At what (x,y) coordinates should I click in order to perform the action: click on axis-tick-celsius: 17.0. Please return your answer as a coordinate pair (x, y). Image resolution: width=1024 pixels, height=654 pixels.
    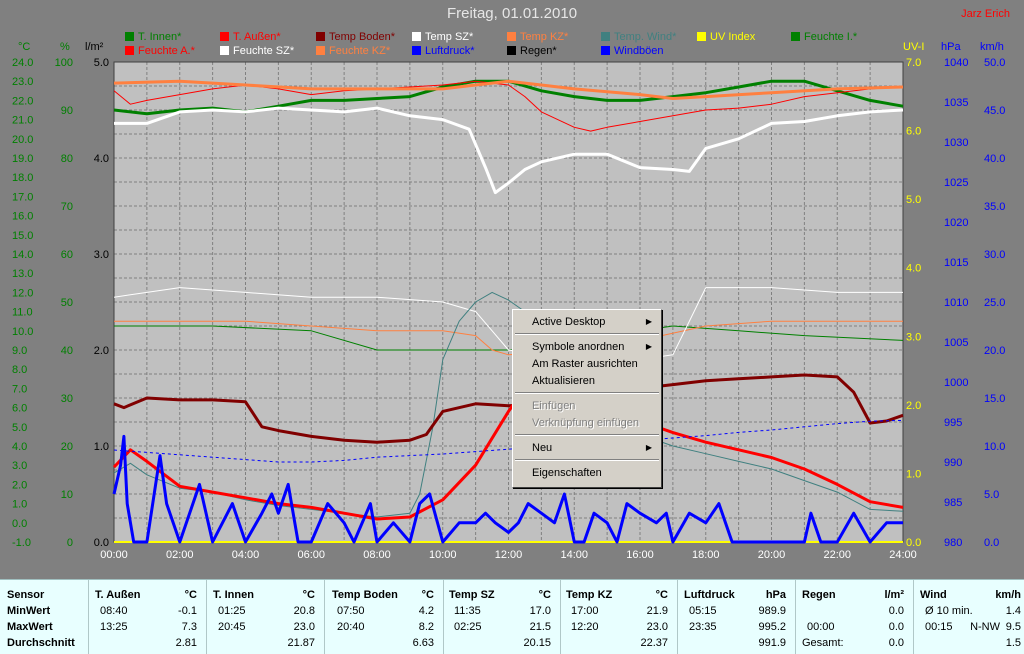
    Looking at the image, I should click on (22, 197).